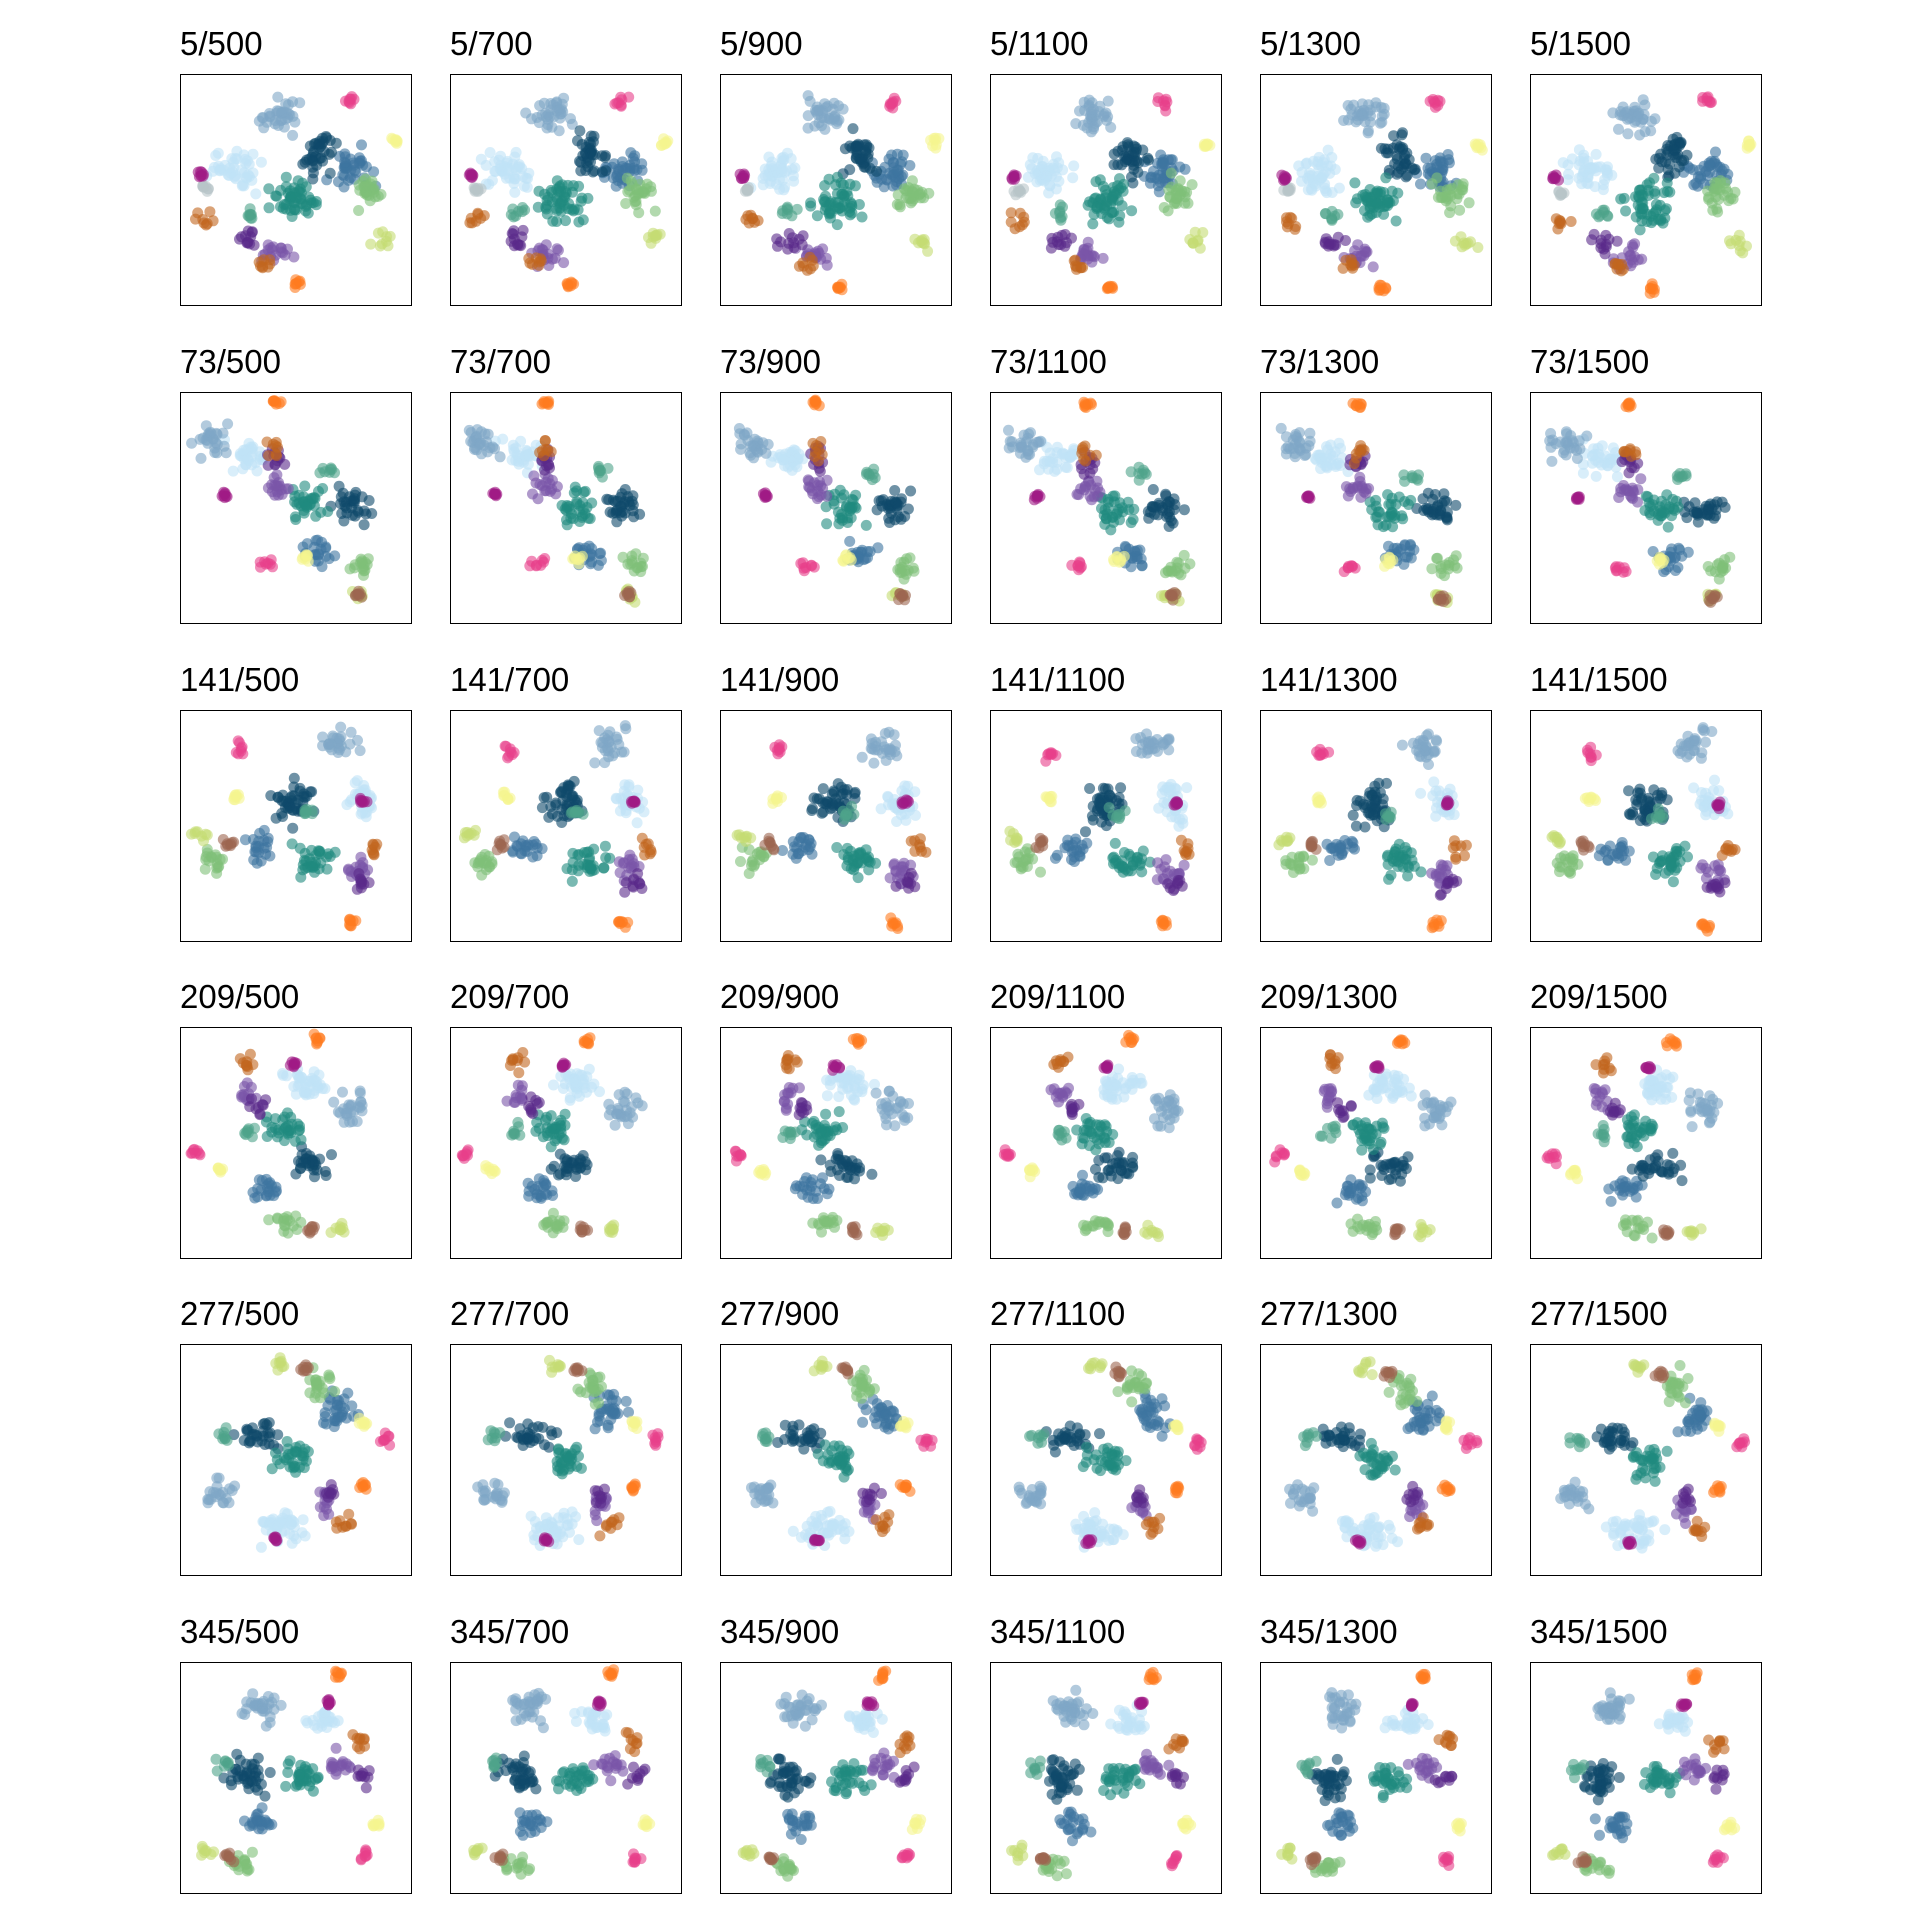 This screenshot has height=1920, width=1920. What do you see at coordinates (1106, 826) in the screenshot?
I see `scatter-plot-area` at bounding box center [1106, 826].